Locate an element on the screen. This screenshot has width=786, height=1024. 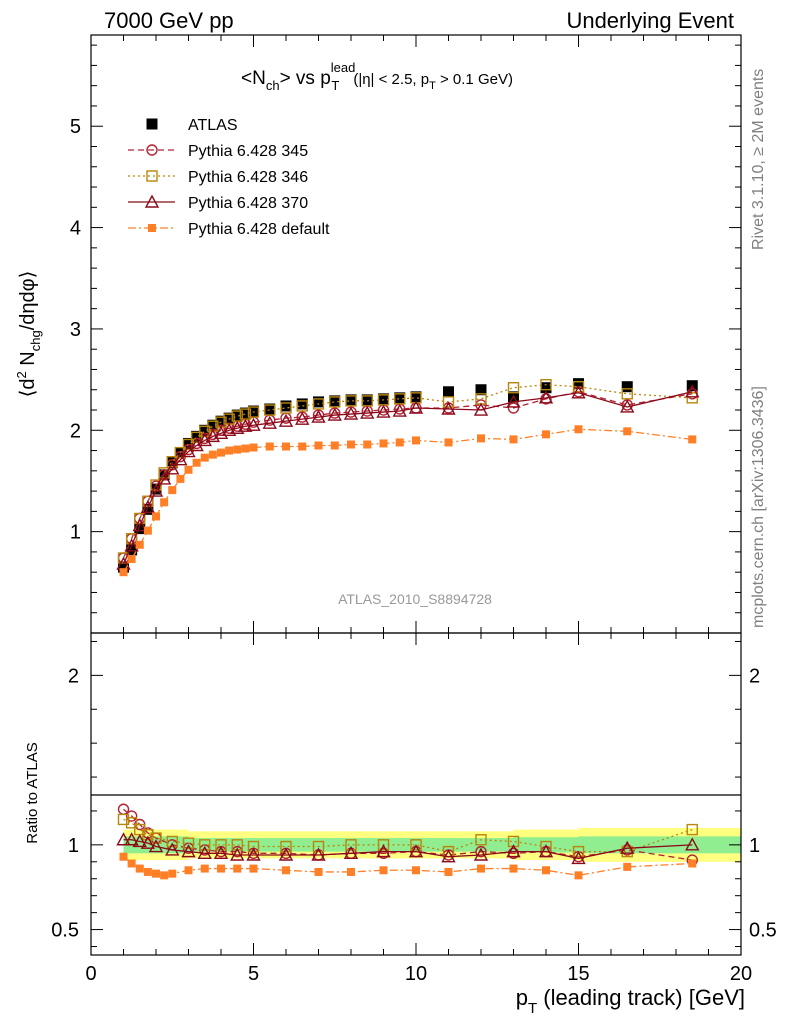
header-left: 7000 GeV pp is located at coordinates (169, 20).